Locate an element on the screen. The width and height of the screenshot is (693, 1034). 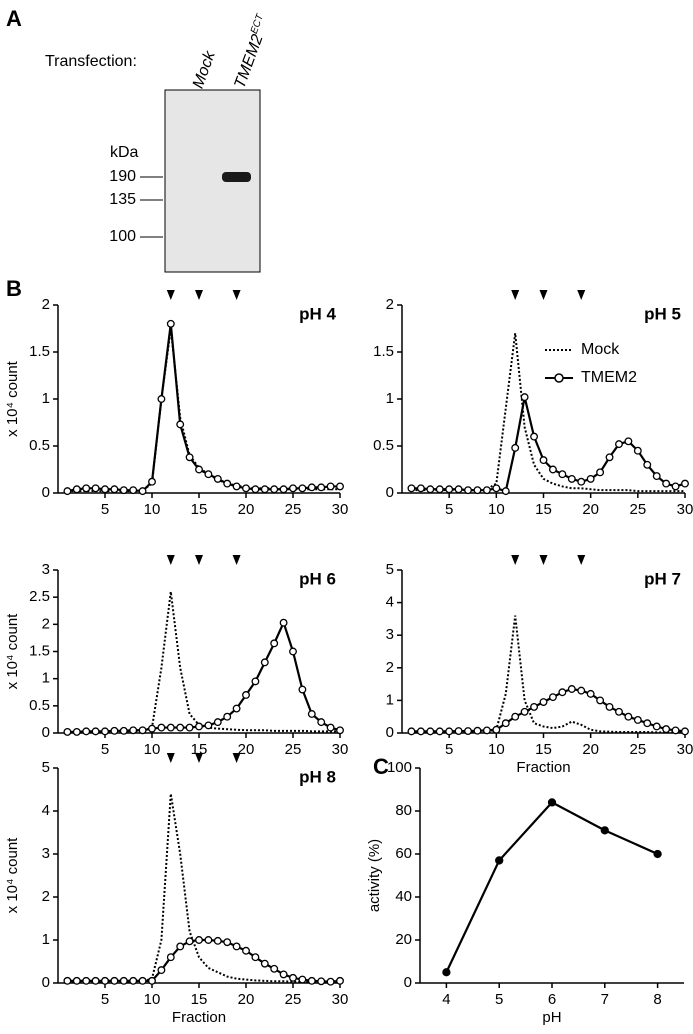
y-tick-label: 80 is located at coordinates (403, 810).